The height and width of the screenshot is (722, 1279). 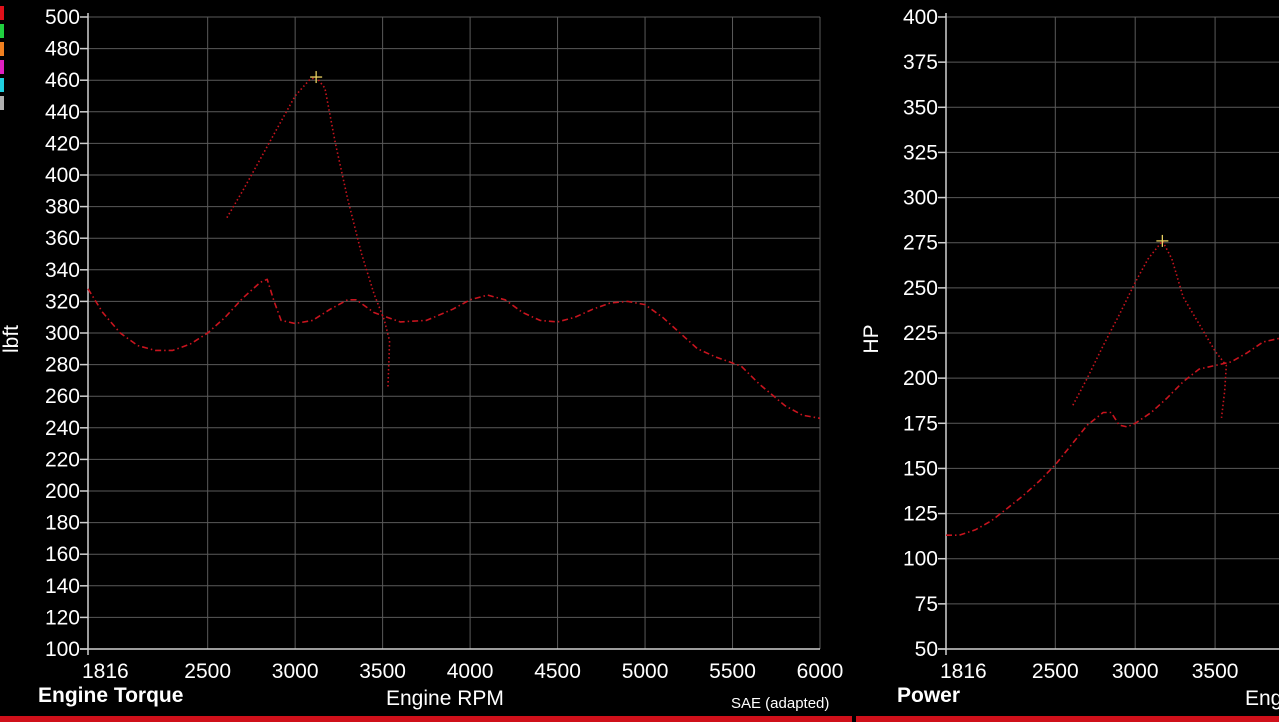 What do you see at coordinates (920, 423) in the screenshot?
I see `power-y-tick-label: 175` at bounding box center [920, 423].